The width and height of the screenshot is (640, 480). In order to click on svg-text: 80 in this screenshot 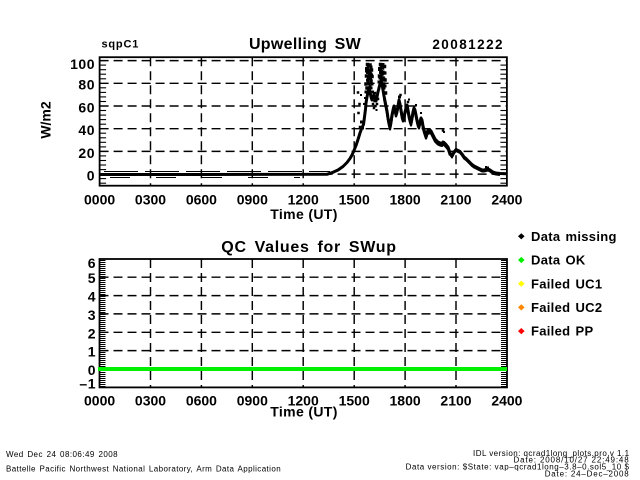, I will do `click(86, 85)`.